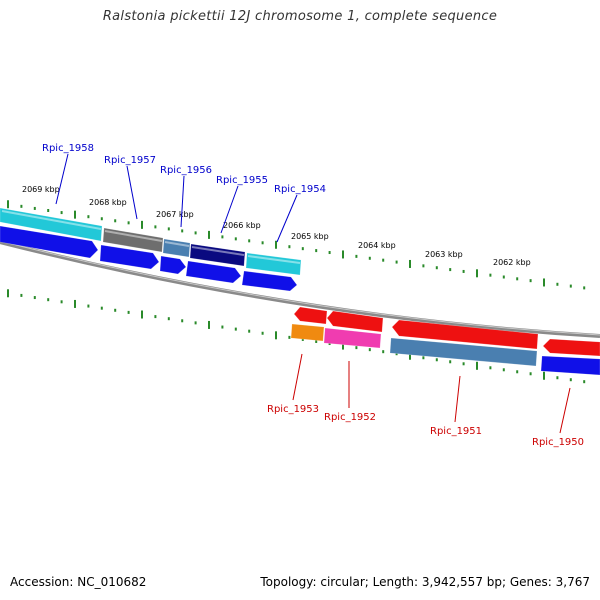 This screenshot has height=600, width=600. I want to click on scale-label: 2067 kbp, so click(175, 214).